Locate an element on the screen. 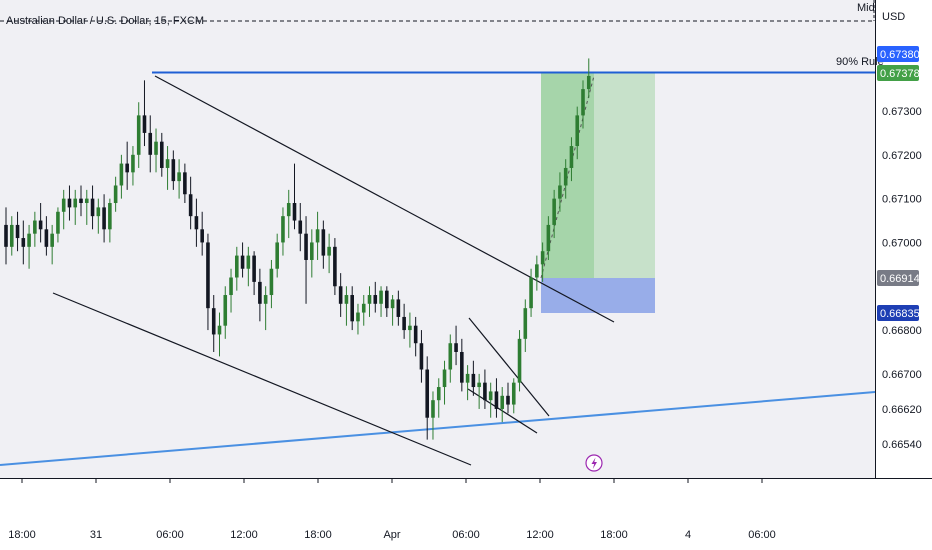 Image resolution: width=932 pixels, height=550 pixels. x-tick-label: Apr is located at coordinates (391, 535).